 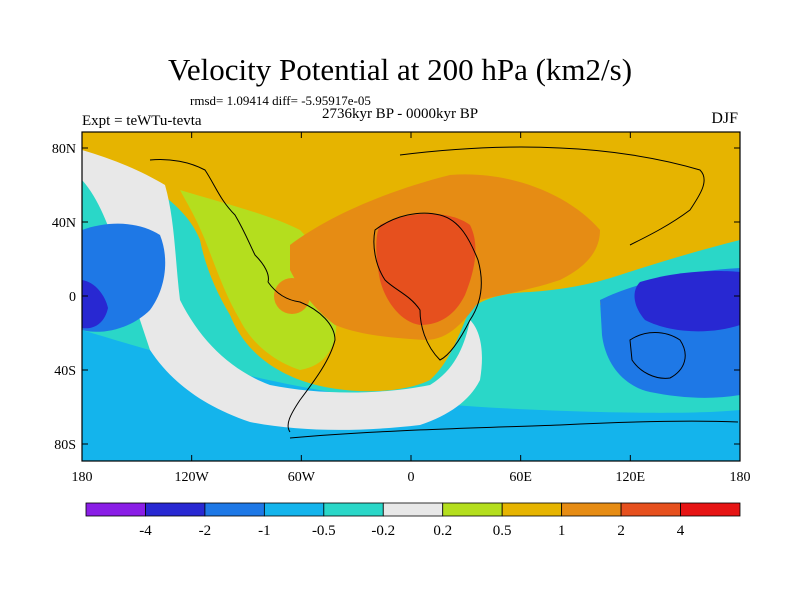 I want to click on period-label: 2736kyr BP - 0000kyr BP, so click(x=400, y=114).